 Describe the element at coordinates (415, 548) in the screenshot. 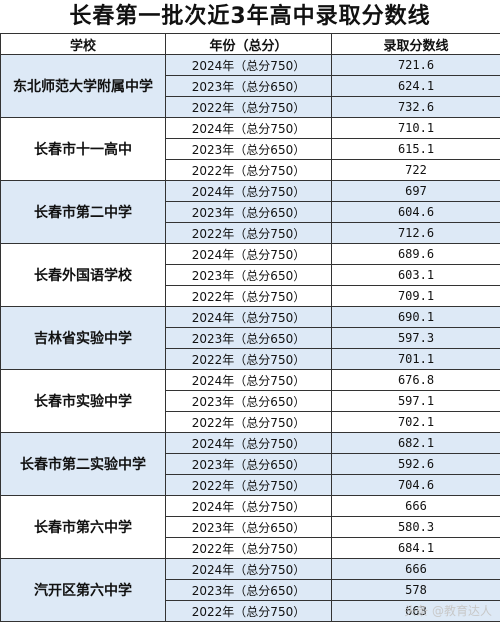

I see `score-cell: 684.1` at that location.